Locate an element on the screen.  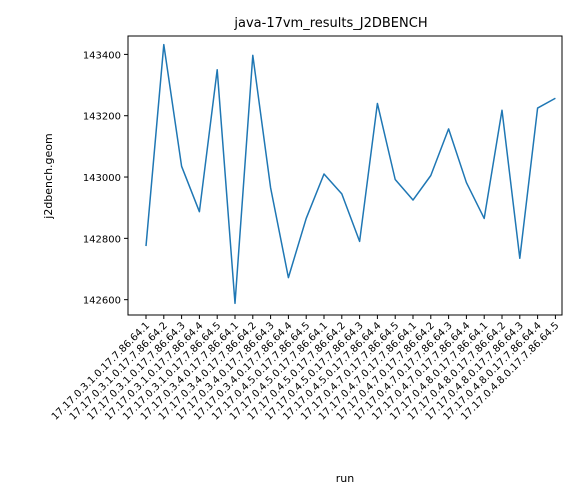
y-axis-ticks: 142600 142800 143000 143200 143400 is located at coordinates (105, 178).